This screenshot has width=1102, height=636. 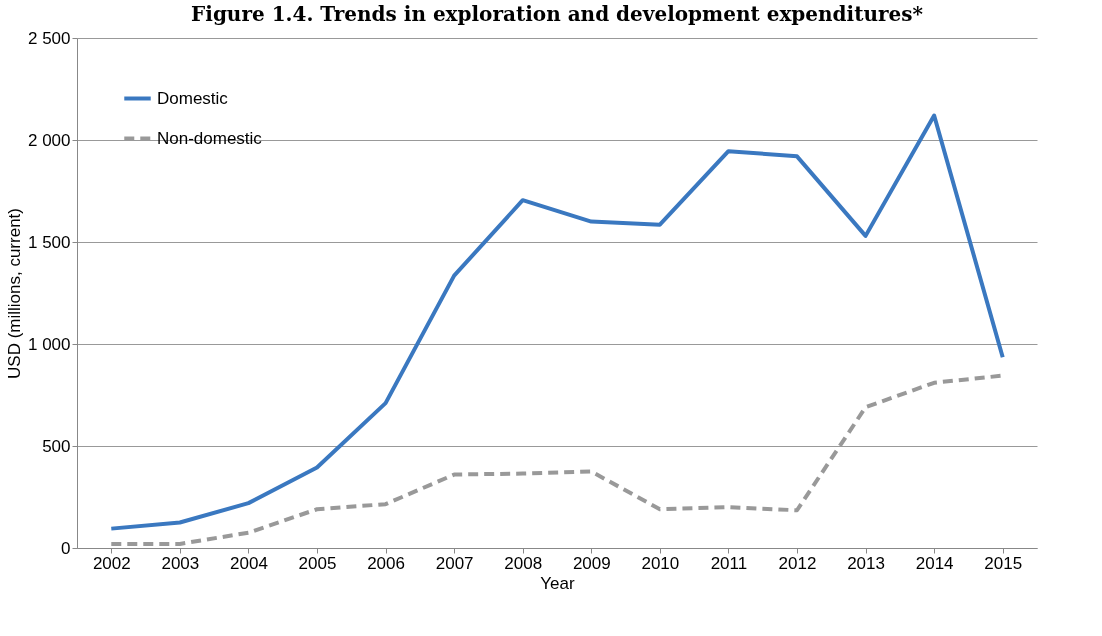 I want to click on x-tick-label: 2002, so click(x=111, y=563).